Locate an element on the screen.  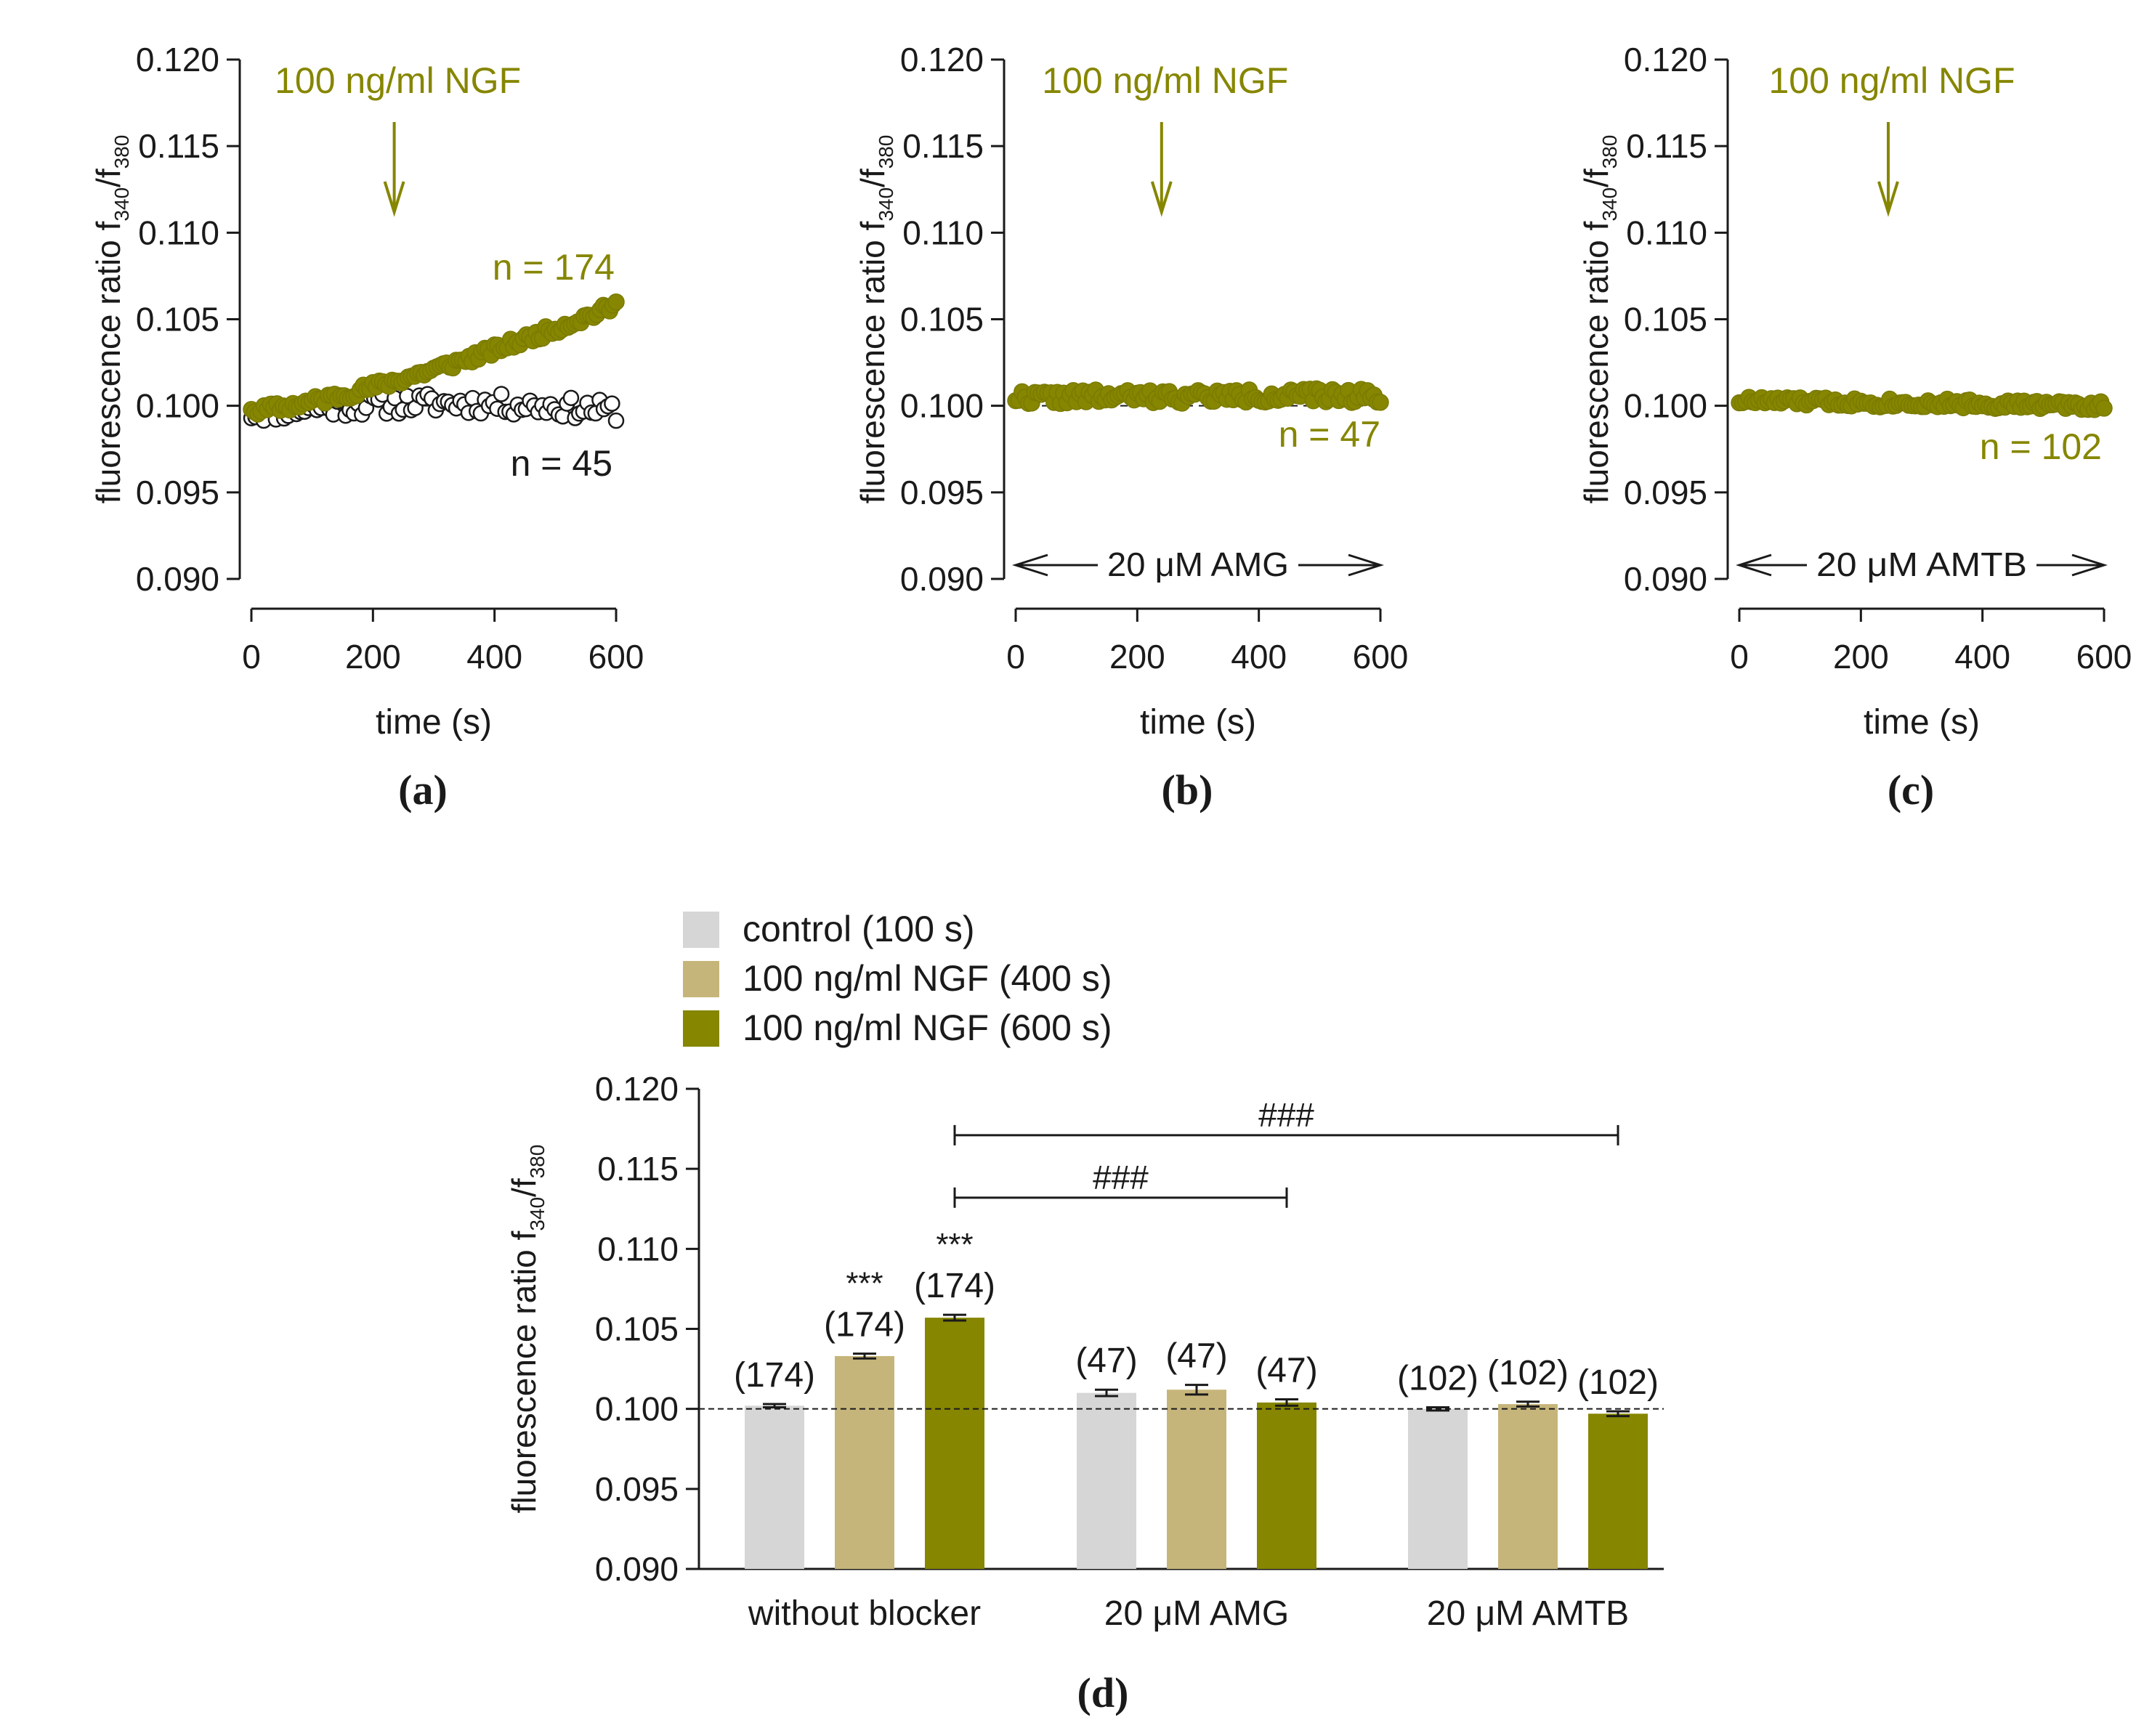
group-label: 20 μM AMTB is located at coordinates (1528, 1613).